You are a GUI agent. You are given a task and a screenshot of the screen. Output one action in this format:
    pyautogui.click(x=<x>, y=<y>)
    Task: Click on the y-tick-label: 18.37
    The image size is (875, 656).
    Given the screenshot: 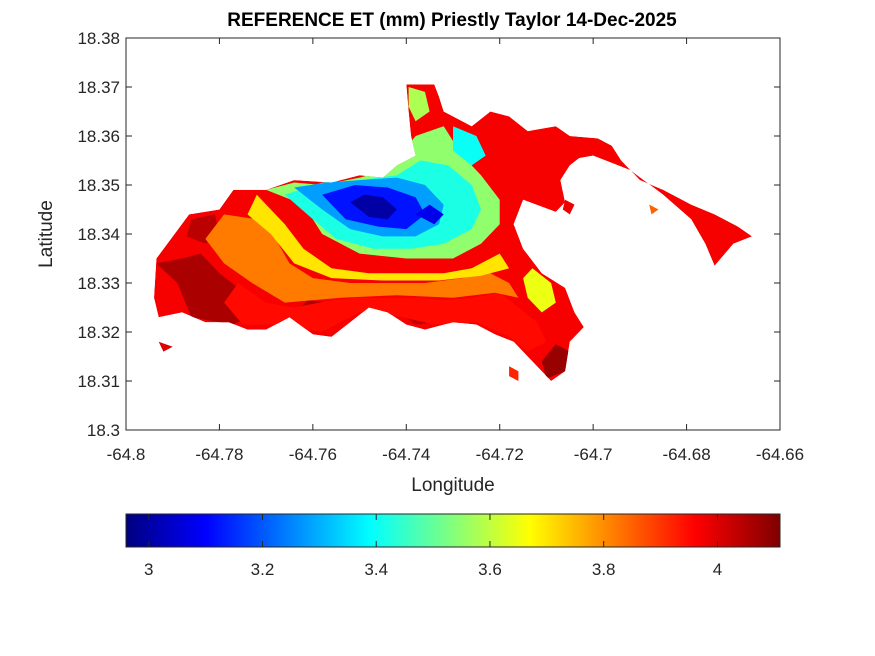 What is the action you would take?
    pyautogui.click(x=98, y=87)
    